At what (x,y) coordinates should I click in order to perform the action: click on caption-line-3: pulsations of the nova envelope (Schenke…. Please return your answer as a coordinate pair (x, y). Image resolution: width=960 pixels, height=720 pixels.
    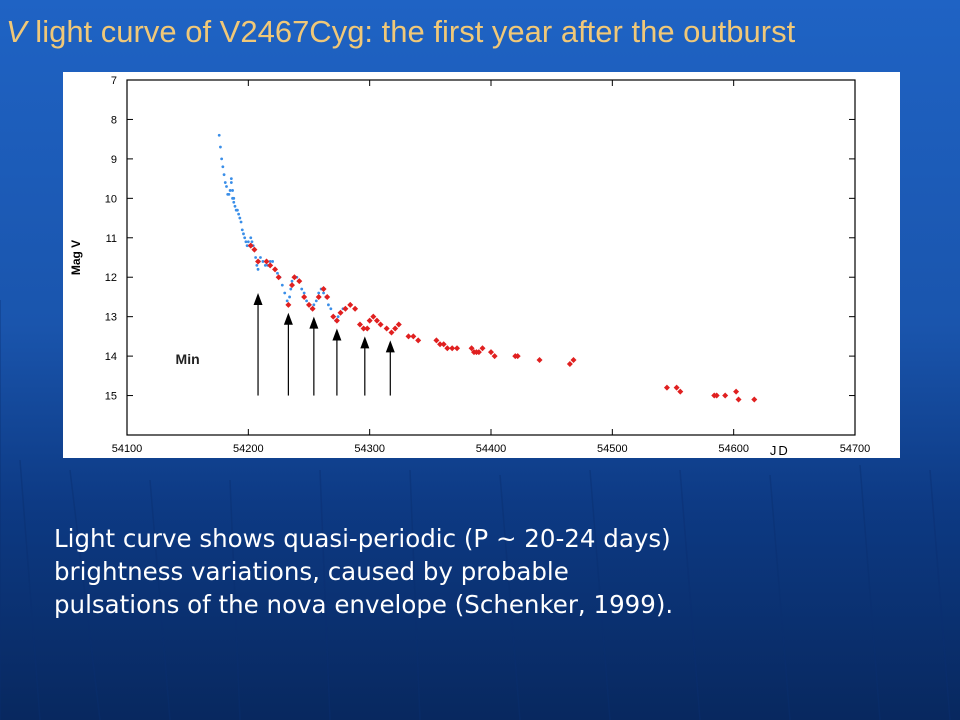
    Looking at the image, I should click on (364, 604).